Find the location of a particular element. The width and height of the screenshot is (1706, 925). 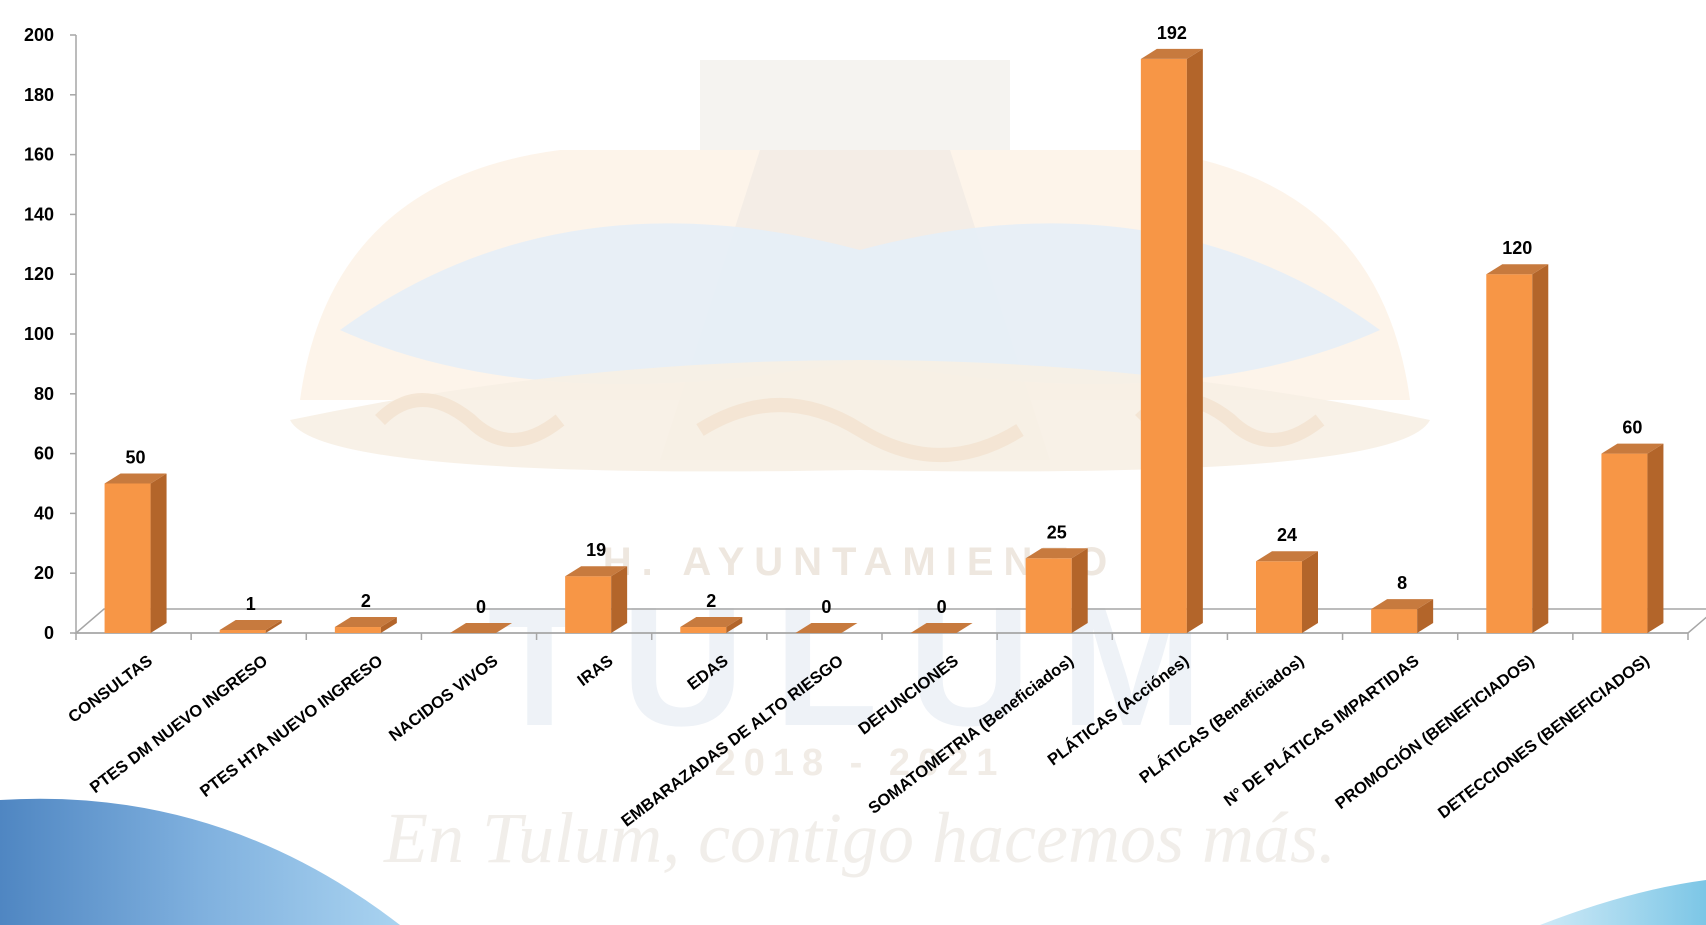

y-tick-label: 0 is located at coordinates (49, 633).